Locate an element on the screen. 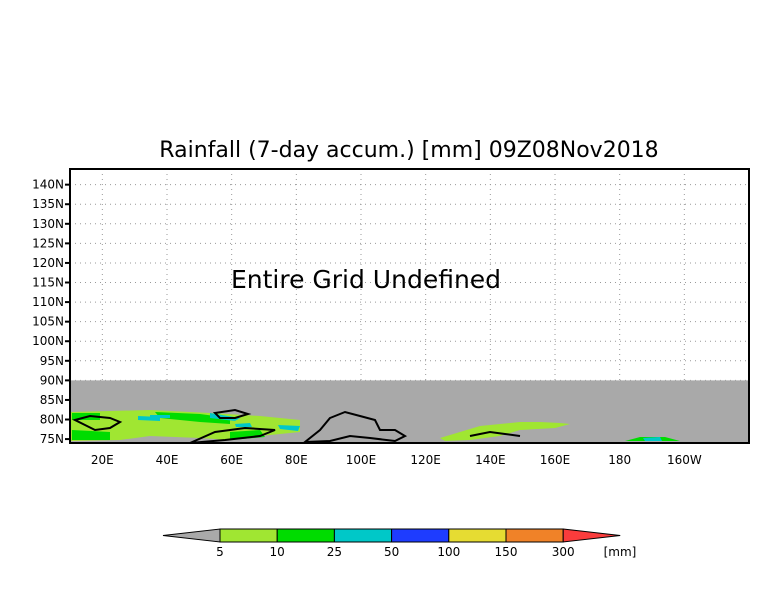 This screenshot has width=784, height=612. lon-label: 80E is located at coordinates (296, 460).